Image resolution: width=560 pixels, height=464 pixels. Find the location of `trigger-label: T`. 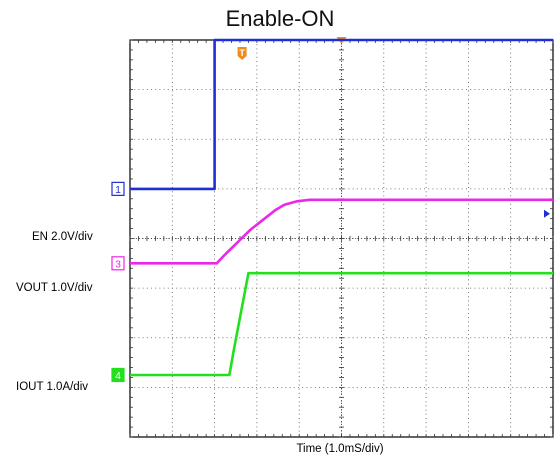

trigger-label: T is located at coordinates (242, 53).